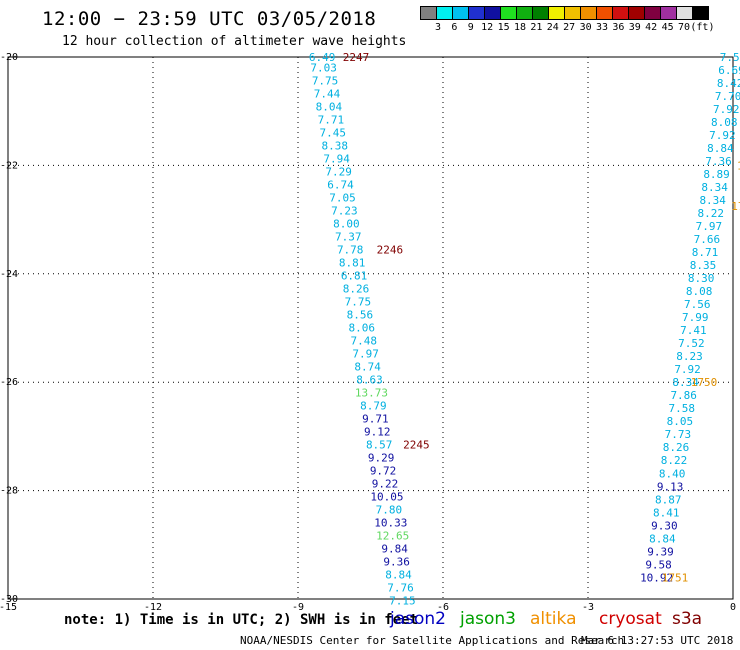 Image resolution: width=740 pixels, height=650 pixels. What do you see at coordinates (334, 145) in the screenshot?
I see `wave-height-value: 8.38` at bounding box center [334, 145].